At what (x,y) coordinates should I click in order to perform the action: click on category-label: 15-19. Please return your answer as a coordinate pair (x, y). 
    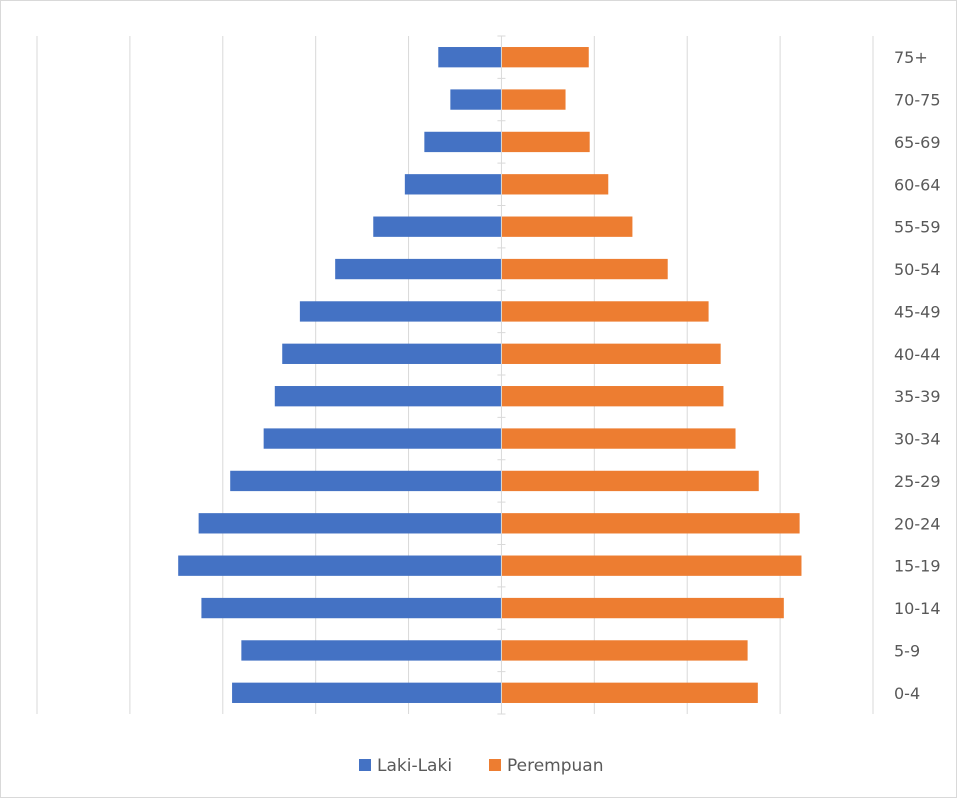
    Looking at the image, I should click on (917, 566).